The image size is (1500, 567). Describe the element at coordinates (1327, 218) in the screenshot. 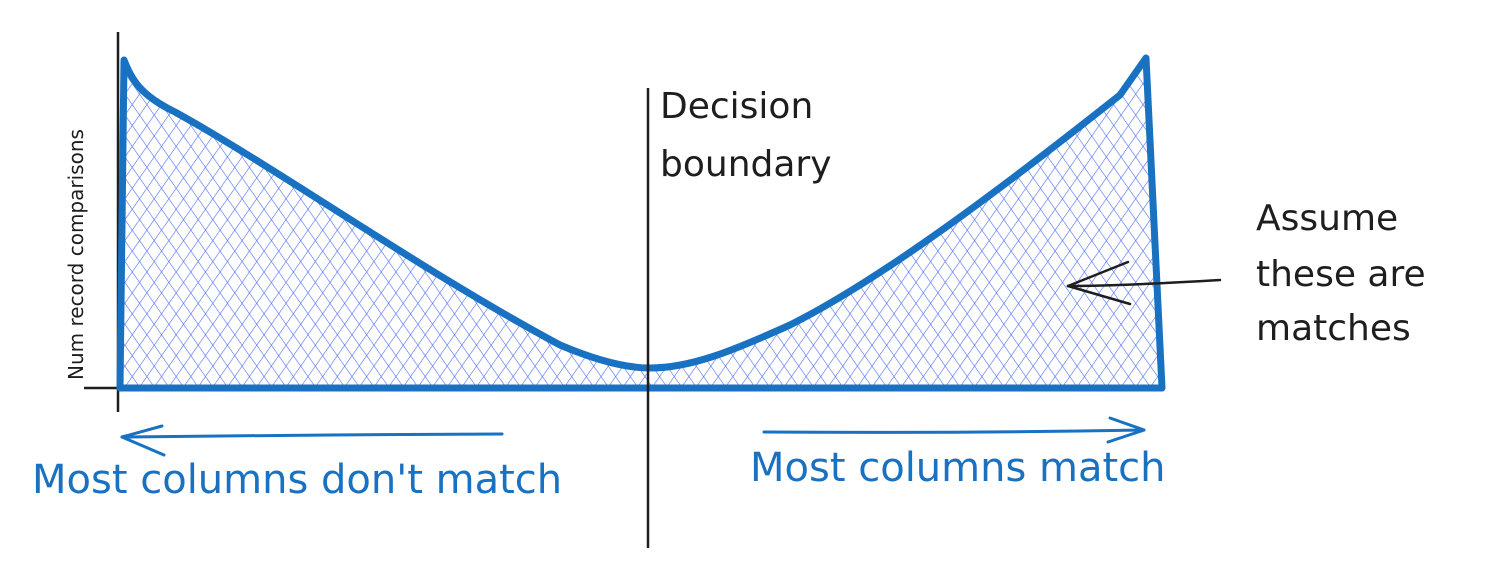

I see `annotation-label-line1: Assume` at that location.